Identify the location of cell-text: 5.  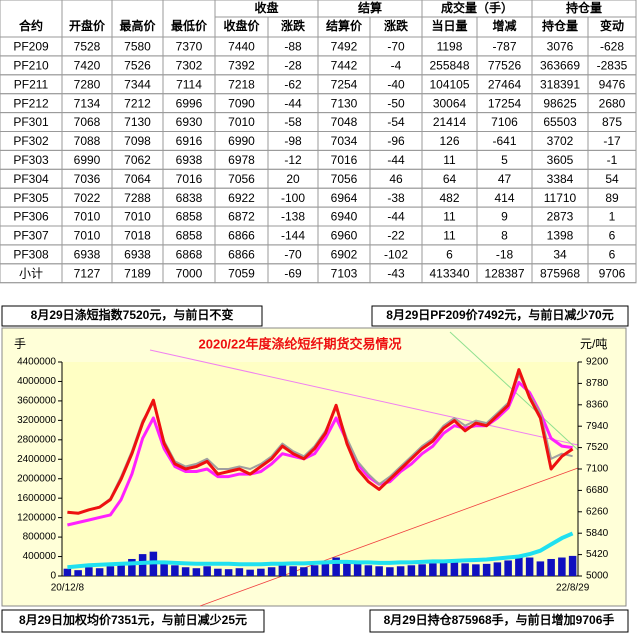
(504, 160).